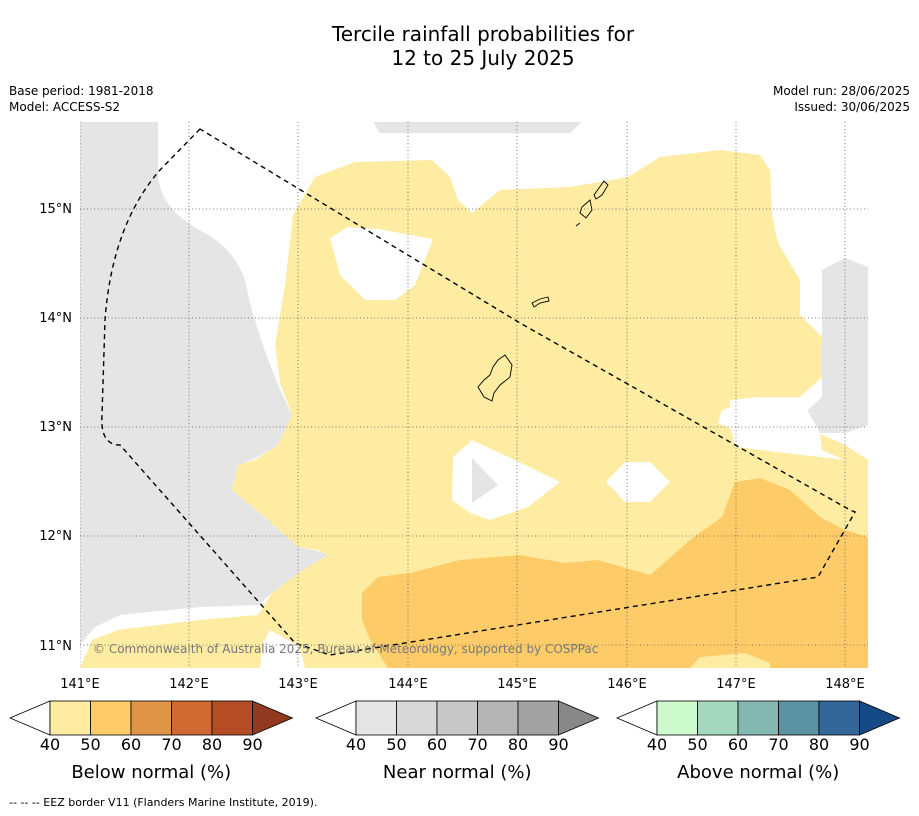  Describe the element at coordinates (834, 345) in the screenshot. I see `near-normal-region-east` at that location.